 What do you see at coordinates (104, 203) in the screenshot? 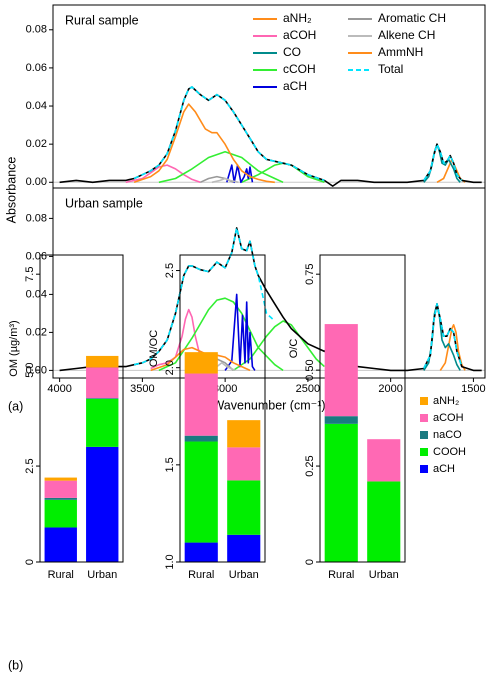
I see `panel-title: Urban sample` at bounding box center [104, 203].